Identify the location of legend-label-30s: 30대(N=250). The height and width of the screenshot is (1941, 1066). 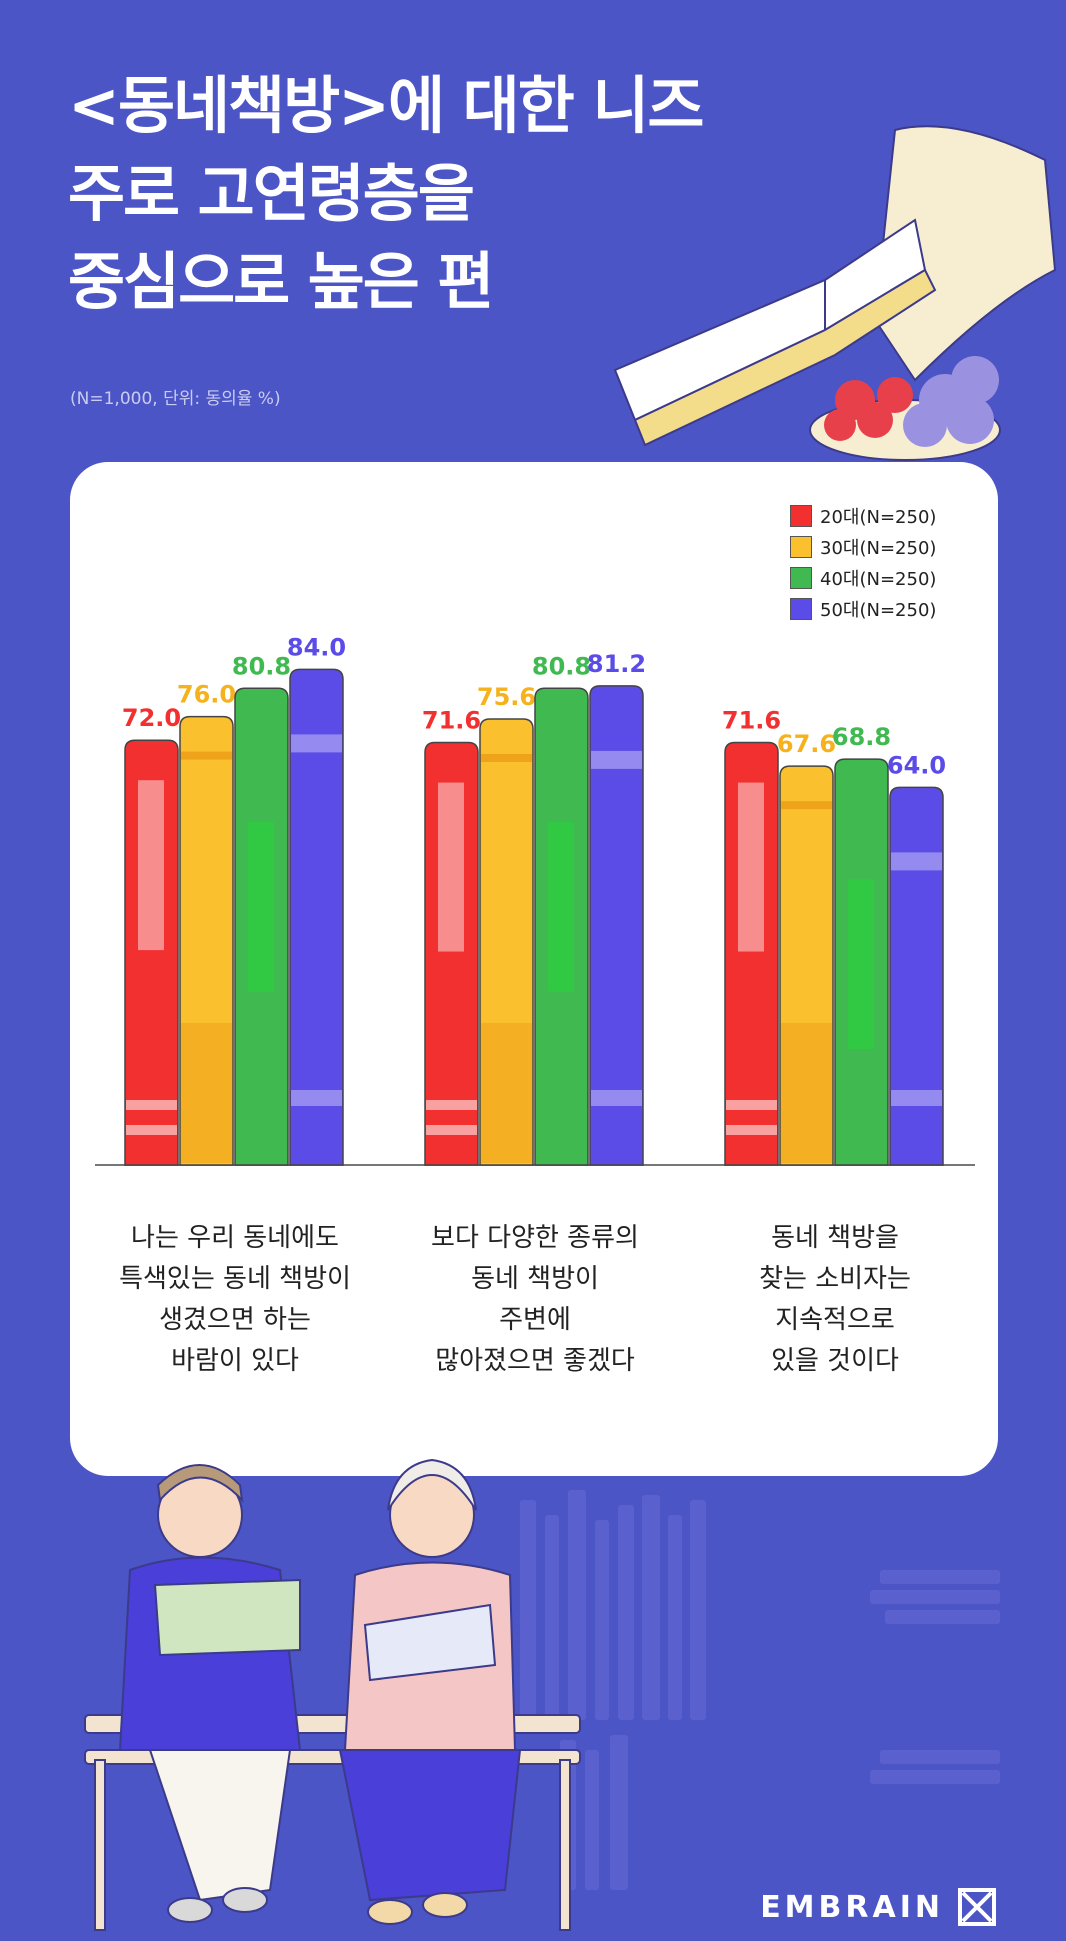
(878, 548).